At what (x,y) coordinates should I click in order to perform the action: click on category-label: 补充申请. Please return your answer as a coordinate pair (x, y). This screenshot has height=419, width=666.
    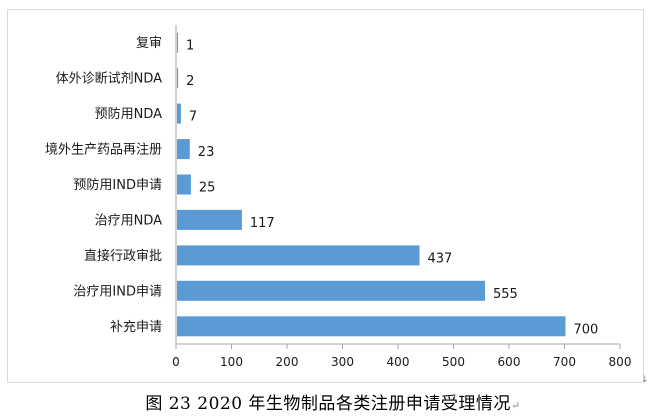
    Looking at the image, I should click on (136, 327).